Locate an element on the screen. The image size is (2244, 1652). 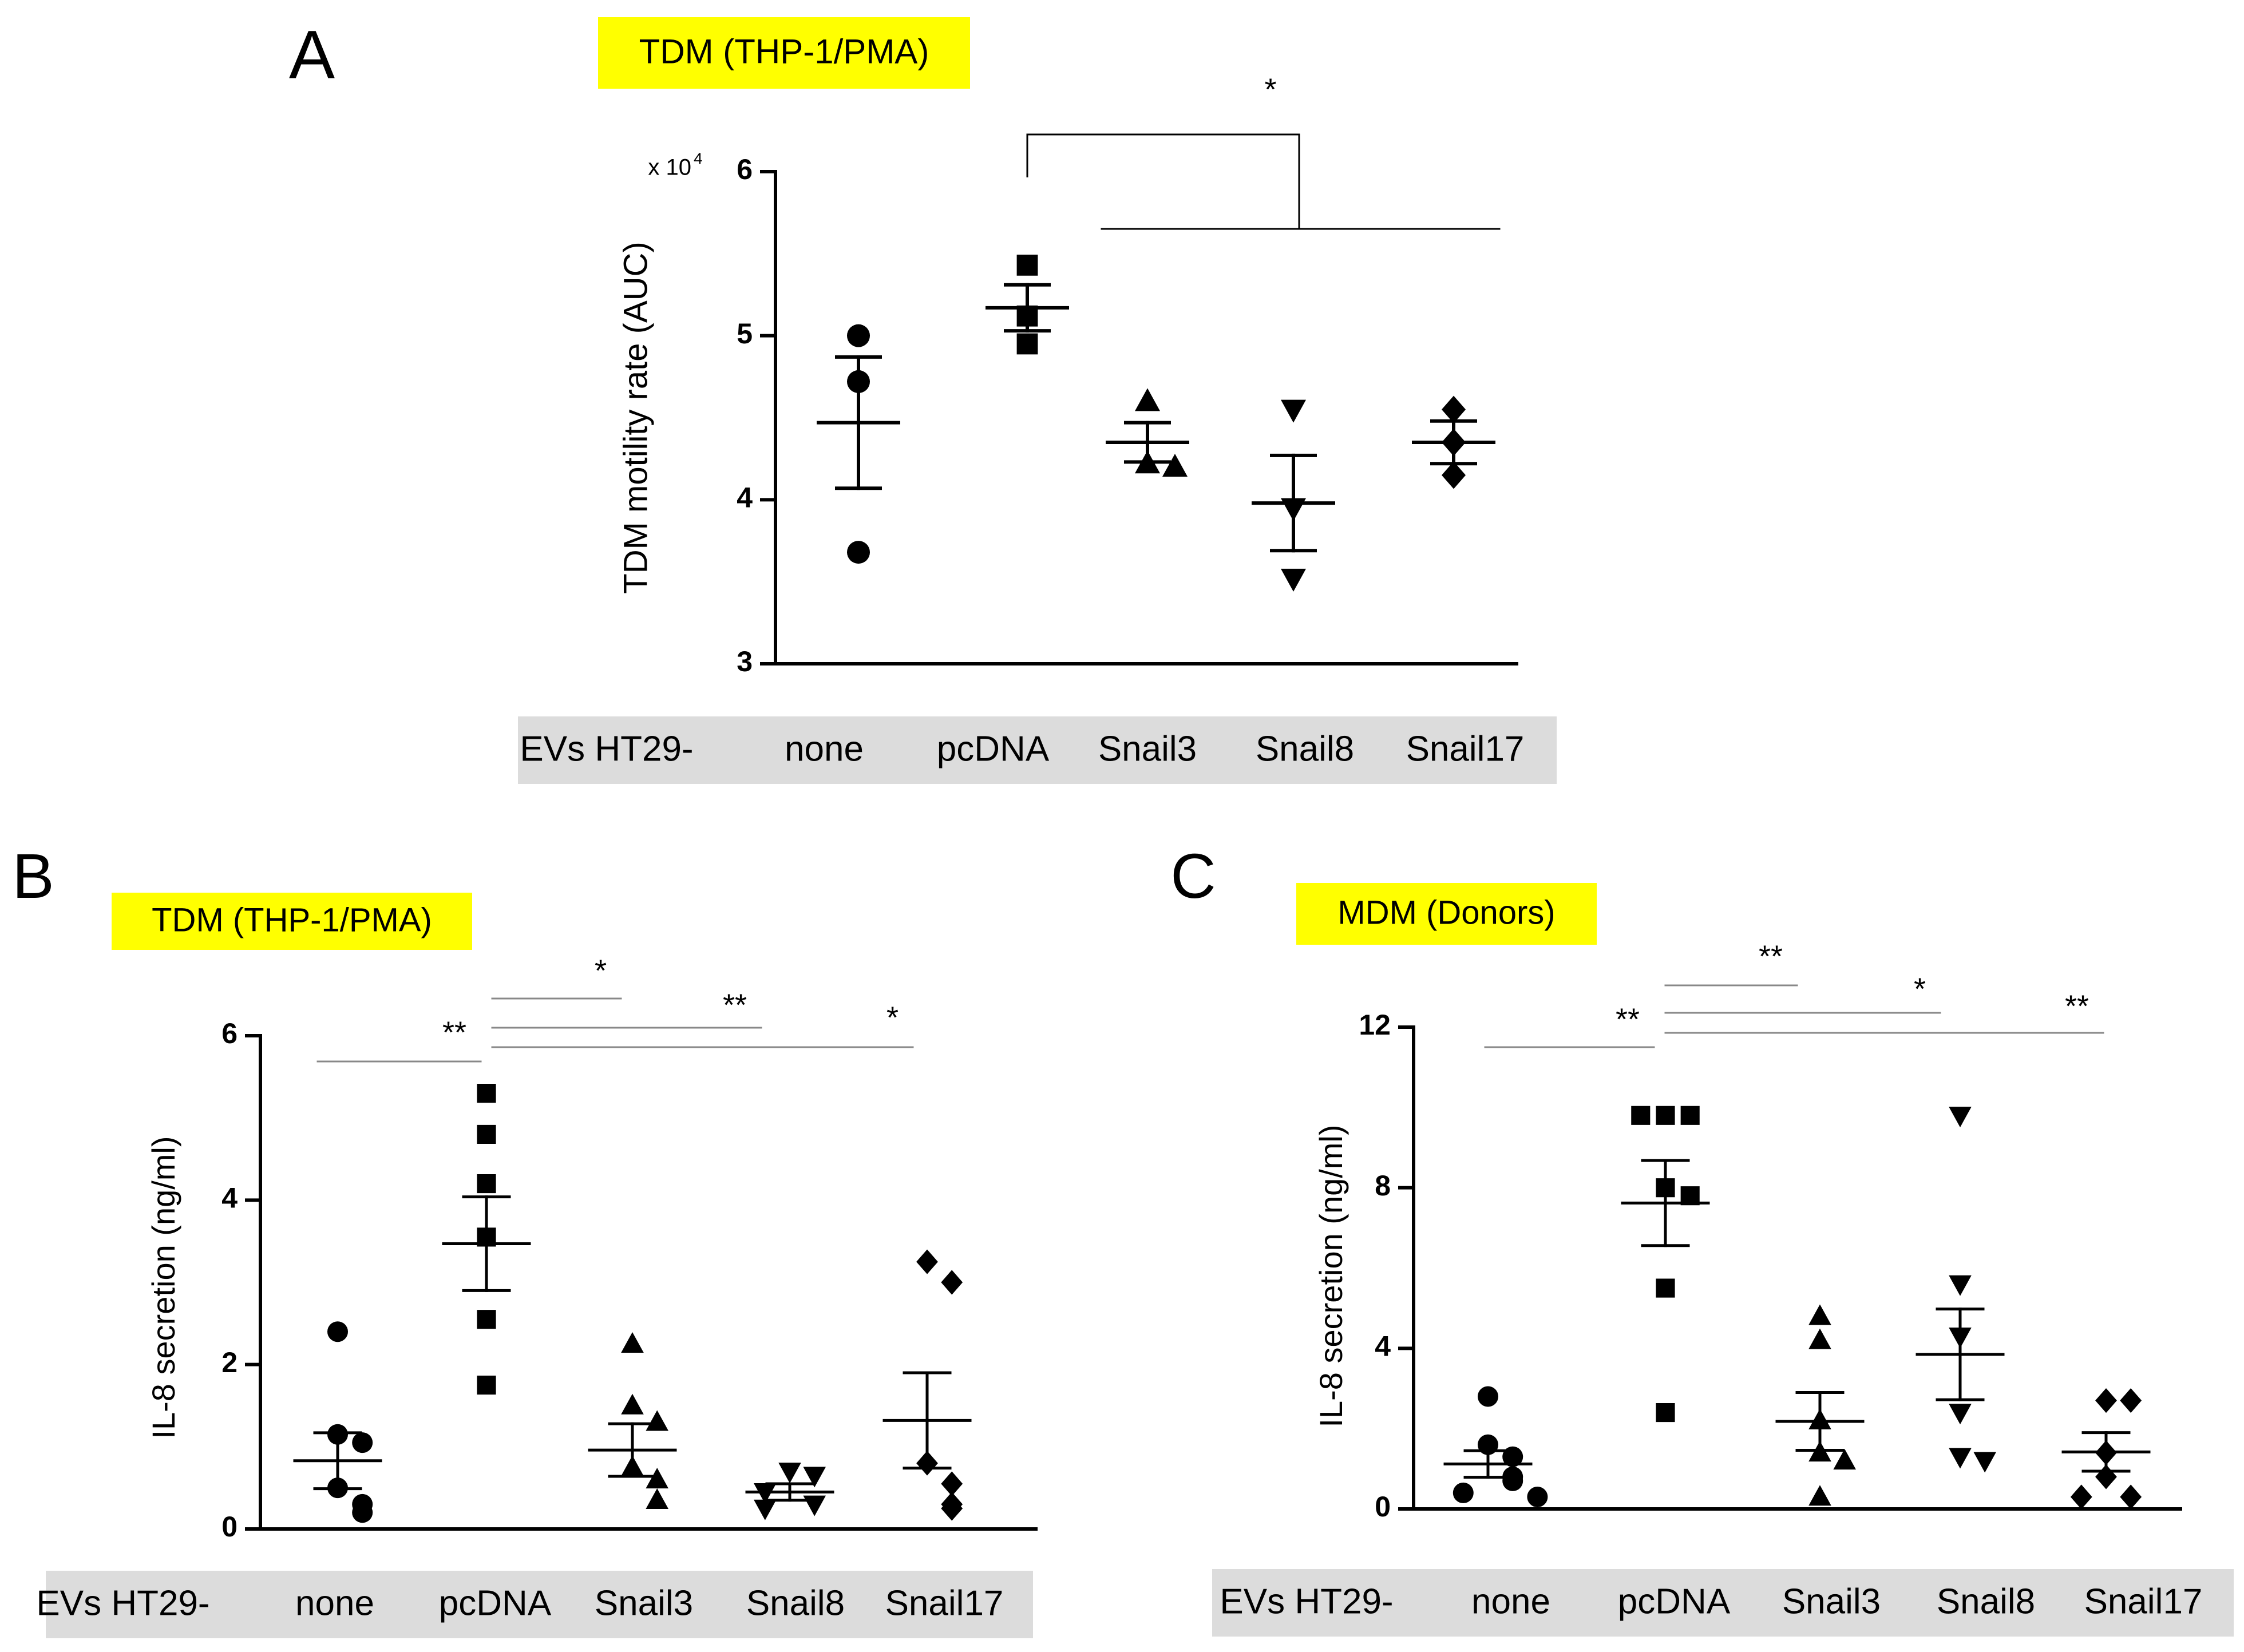
panel-title: MDM (Donors) is located at coordinates (1446, 913).